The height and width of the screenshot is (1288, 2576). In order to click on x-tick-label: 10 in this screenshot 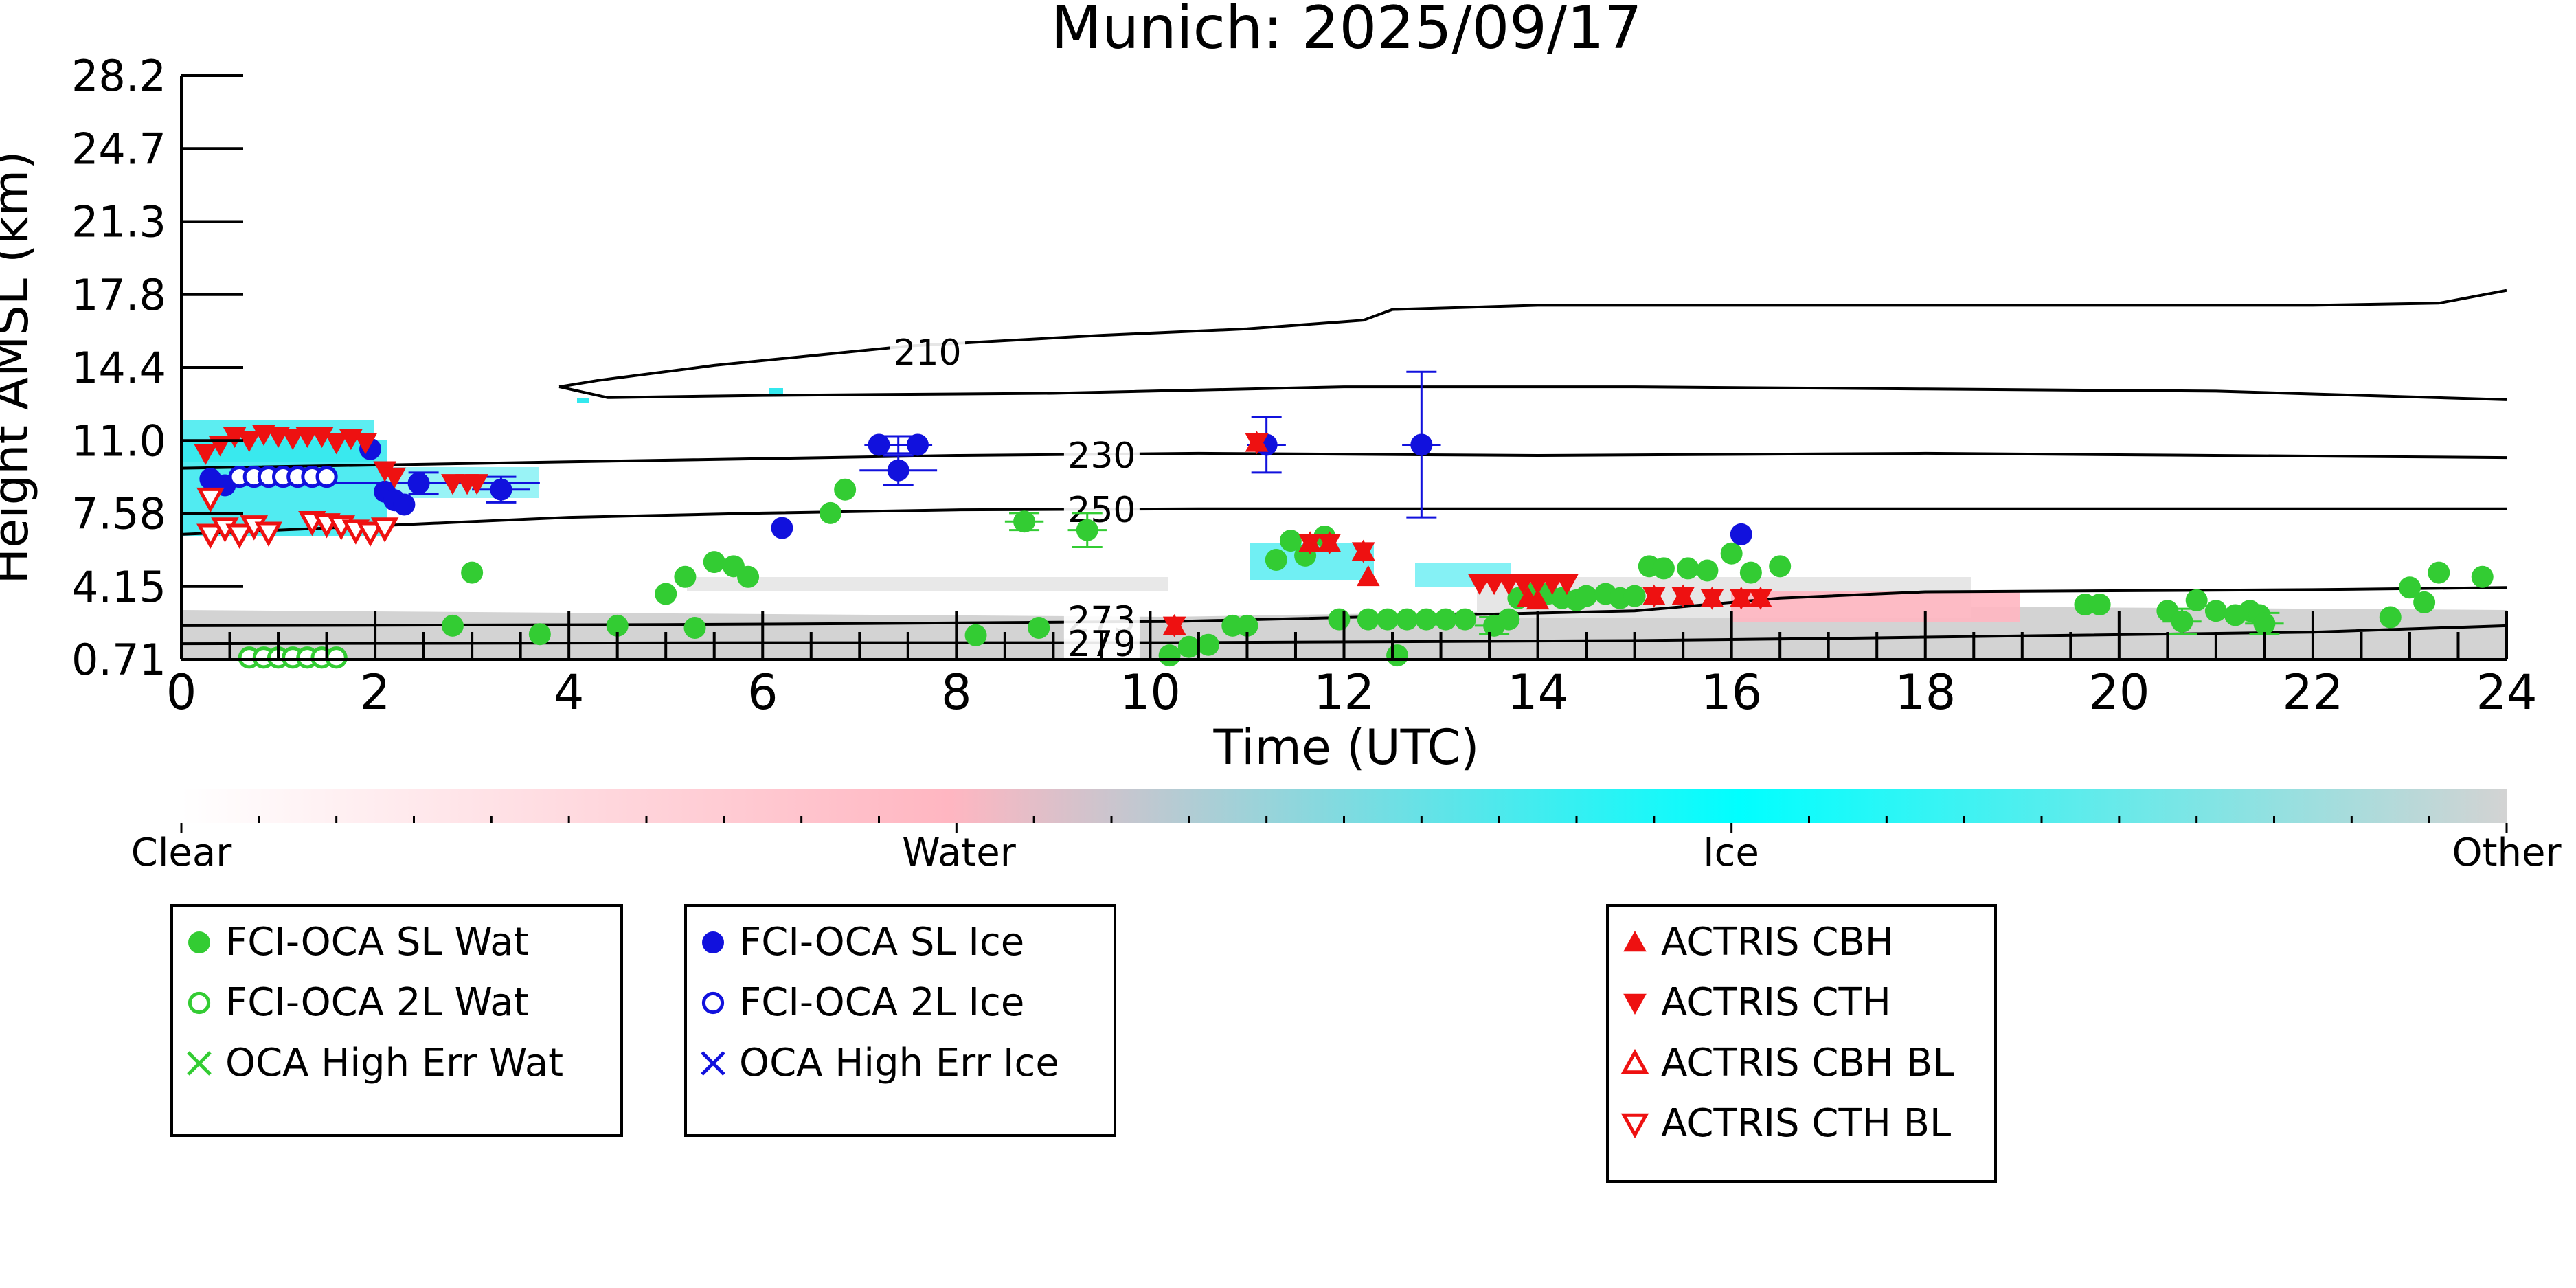, I will do `click(1150, 692)`.